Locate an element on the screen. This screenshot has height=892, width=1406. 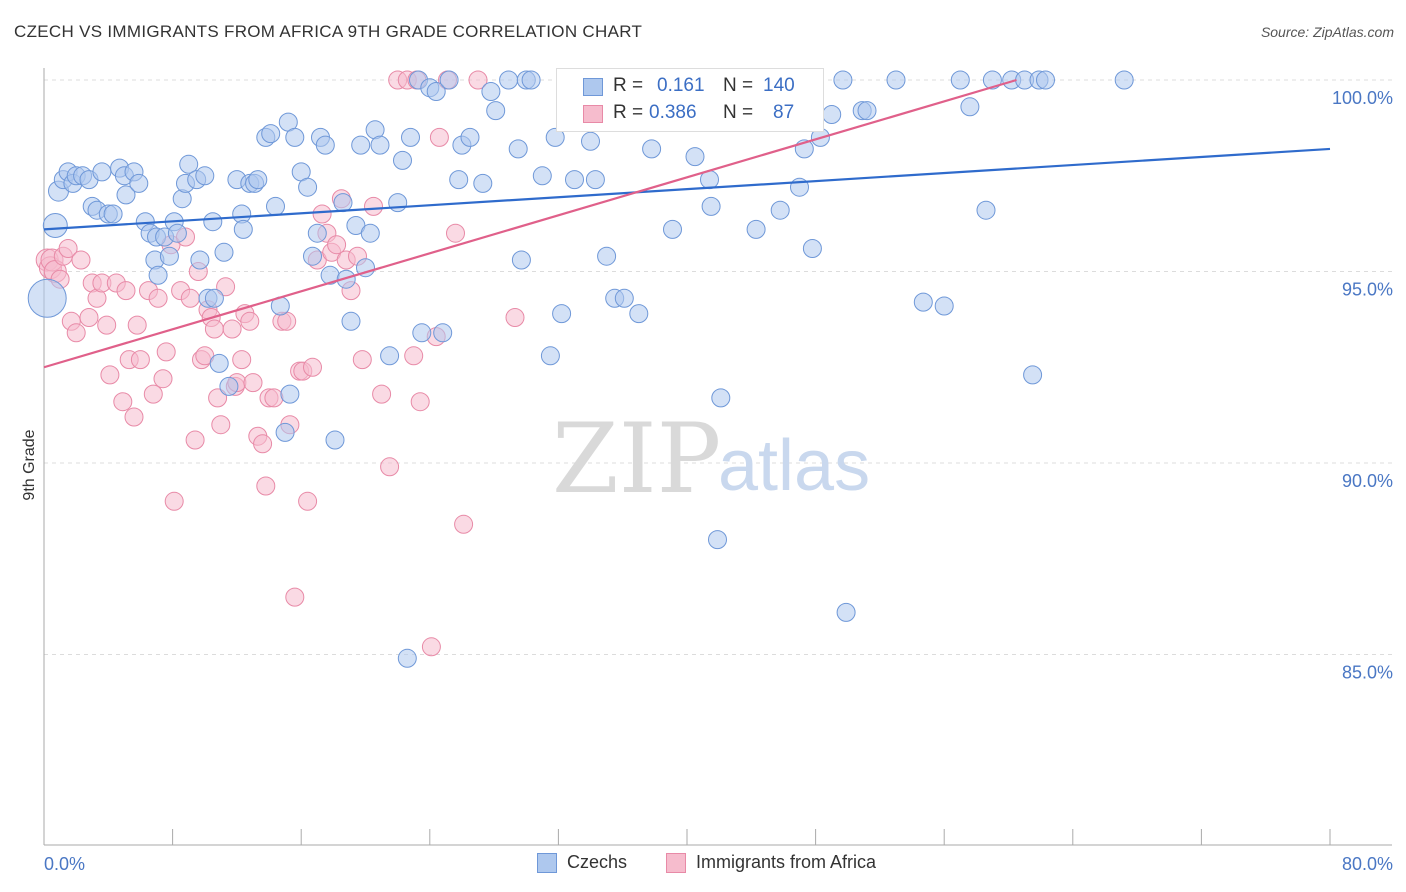
watermark-zip: ZIP is located at coordinates (636, 459).